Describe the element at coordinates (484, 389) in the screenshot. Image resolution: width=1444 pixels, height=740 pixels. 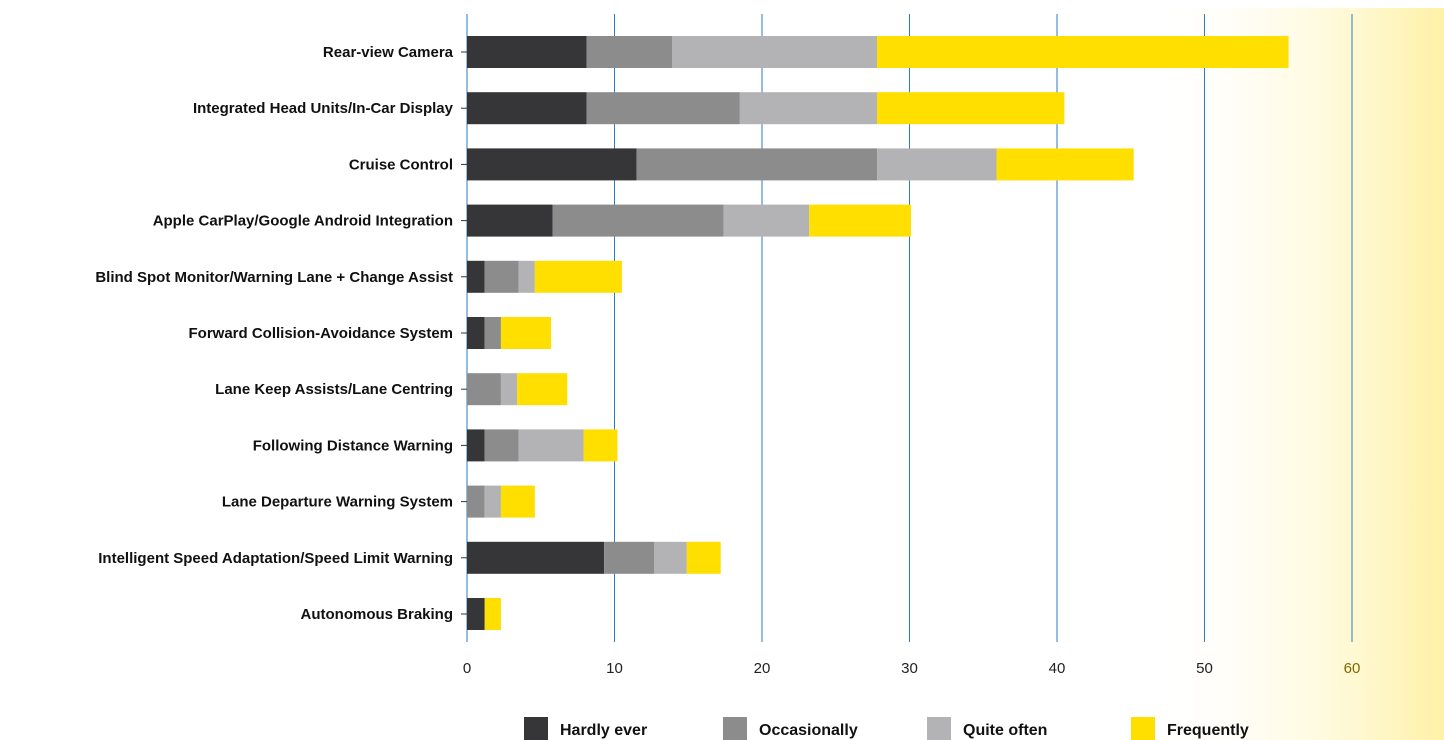
I see `bar-segment-7-occasionally` at that location.